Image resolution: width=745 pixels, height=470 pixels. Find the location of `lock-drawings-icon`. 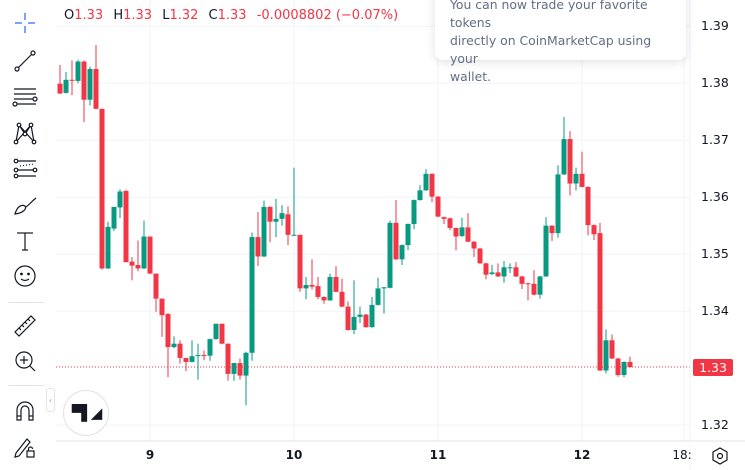

lock-drawings-icon is located at coordinates (24, 448).